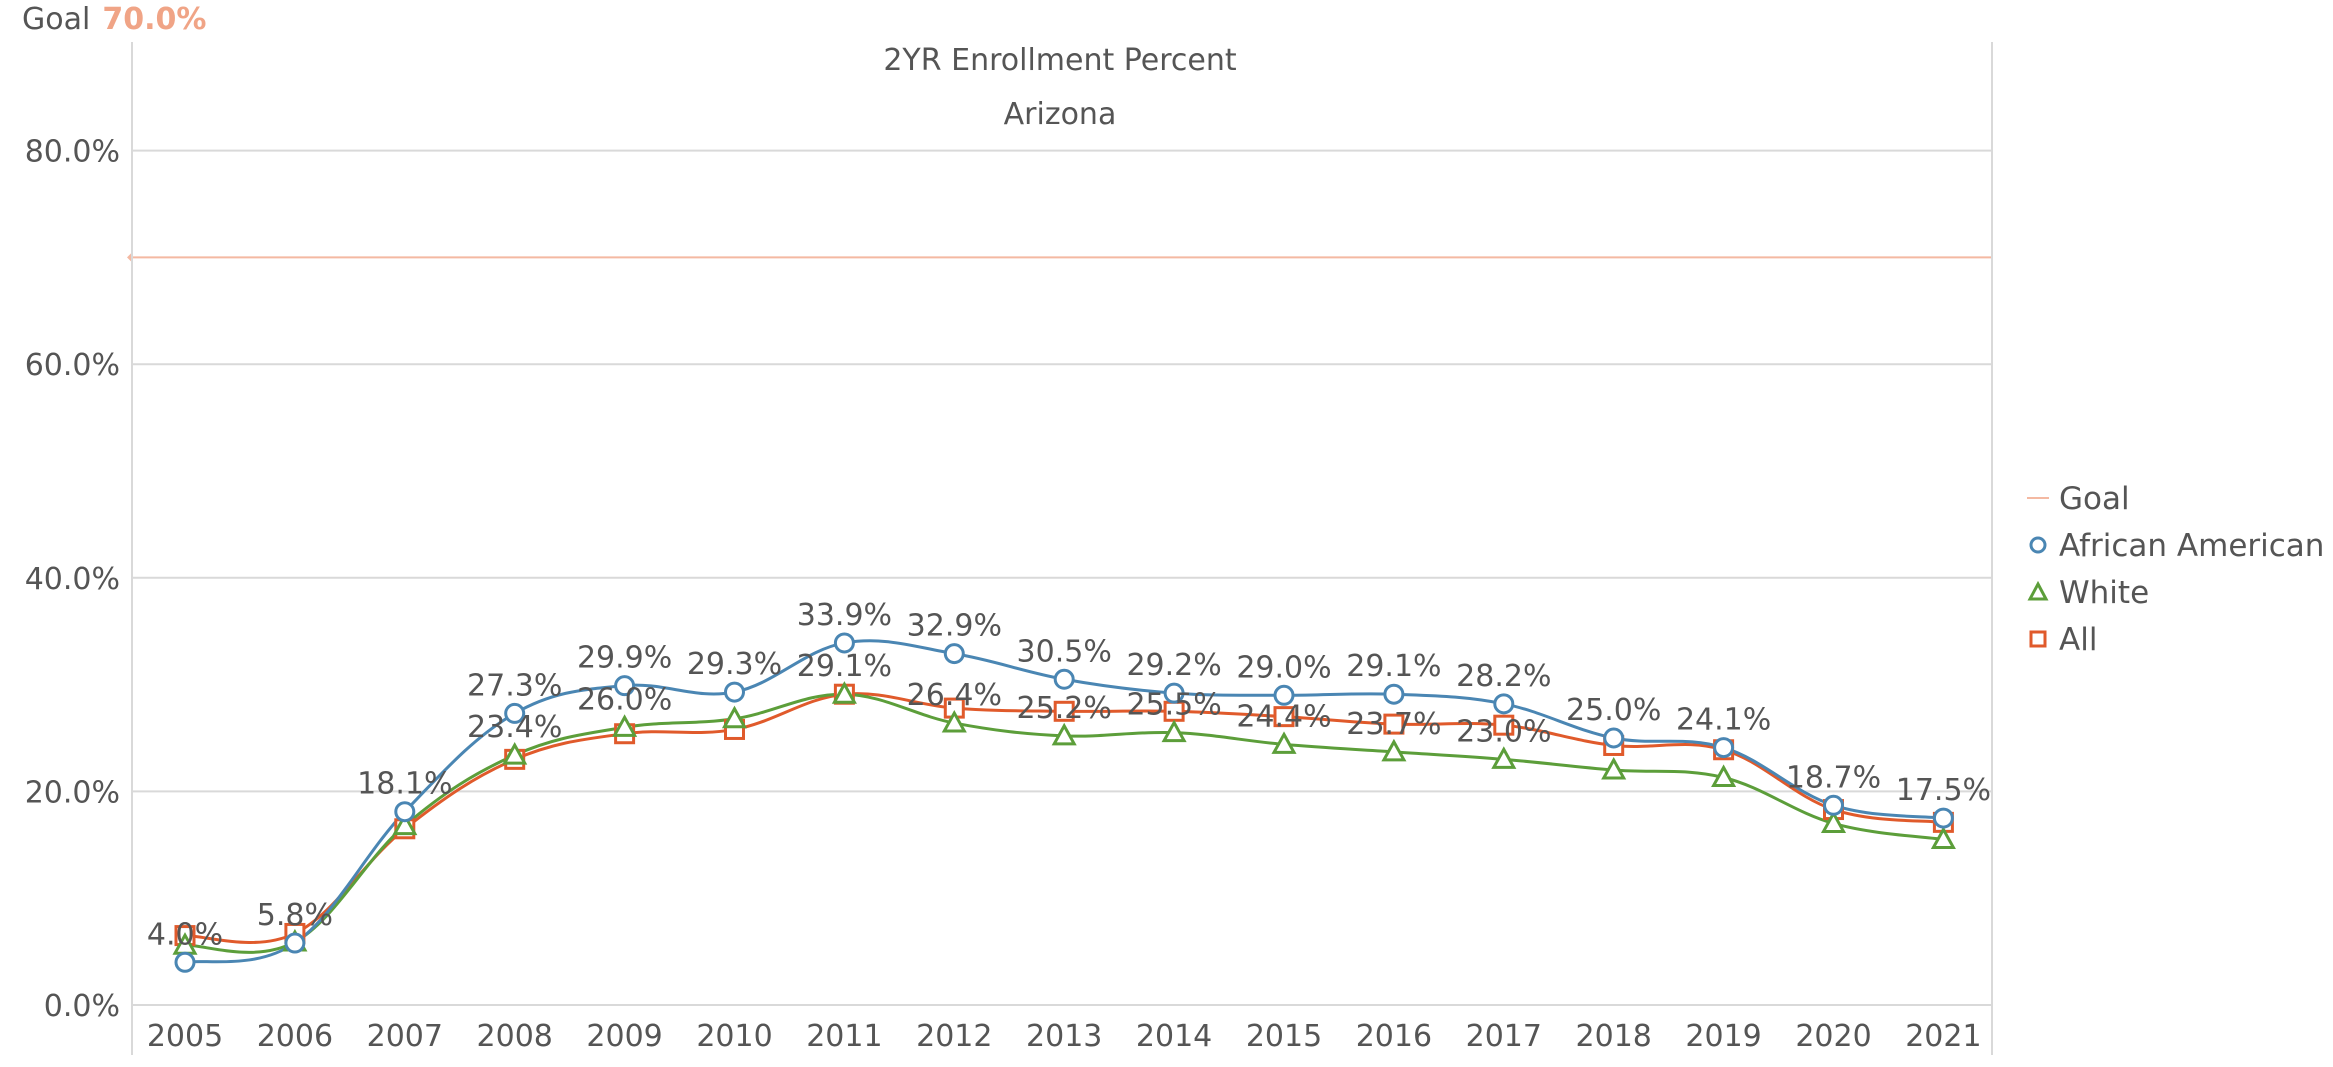  I want to click on legend-label: All, so click(2078, 640).